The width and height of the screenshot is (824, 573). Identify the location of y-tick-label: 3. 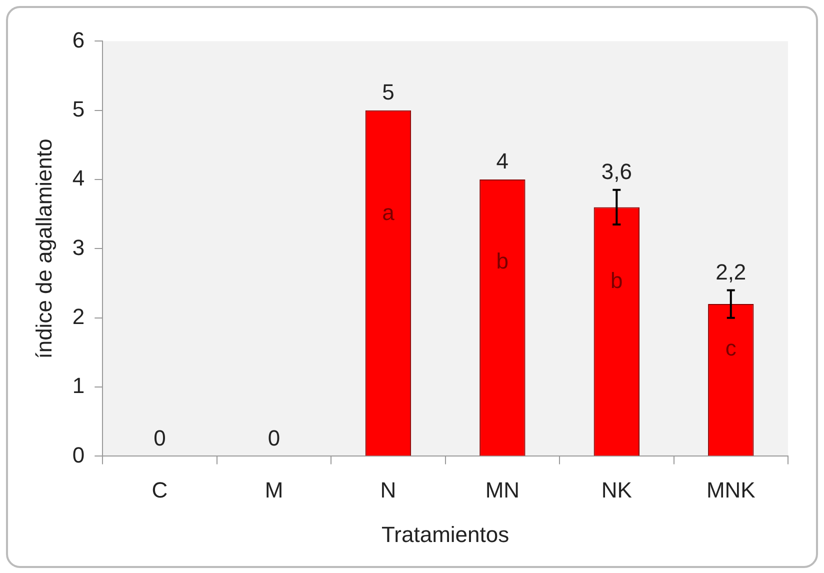
(78, 247).